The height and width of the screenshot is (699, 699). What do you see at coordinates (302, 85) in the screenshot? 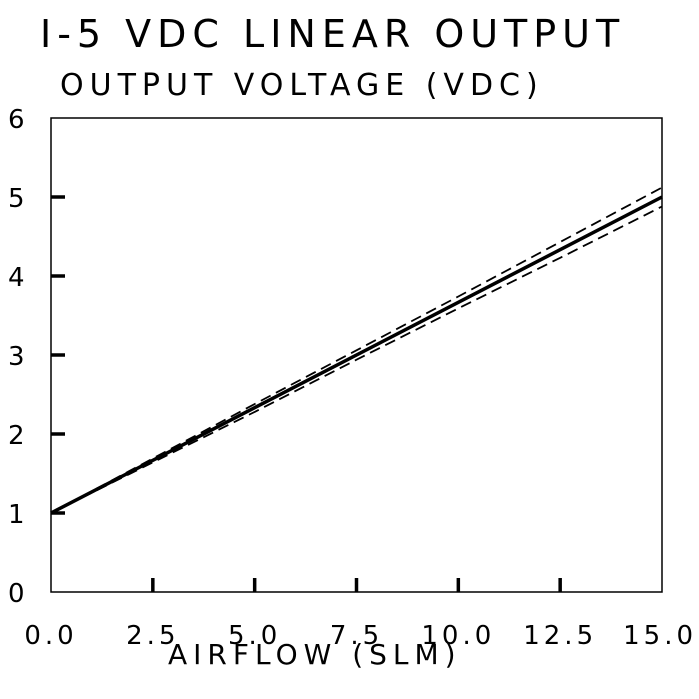
I see `y-axis-label: OUTPUT VOLTAGE (VDC)` at bounding box center [302, 85].